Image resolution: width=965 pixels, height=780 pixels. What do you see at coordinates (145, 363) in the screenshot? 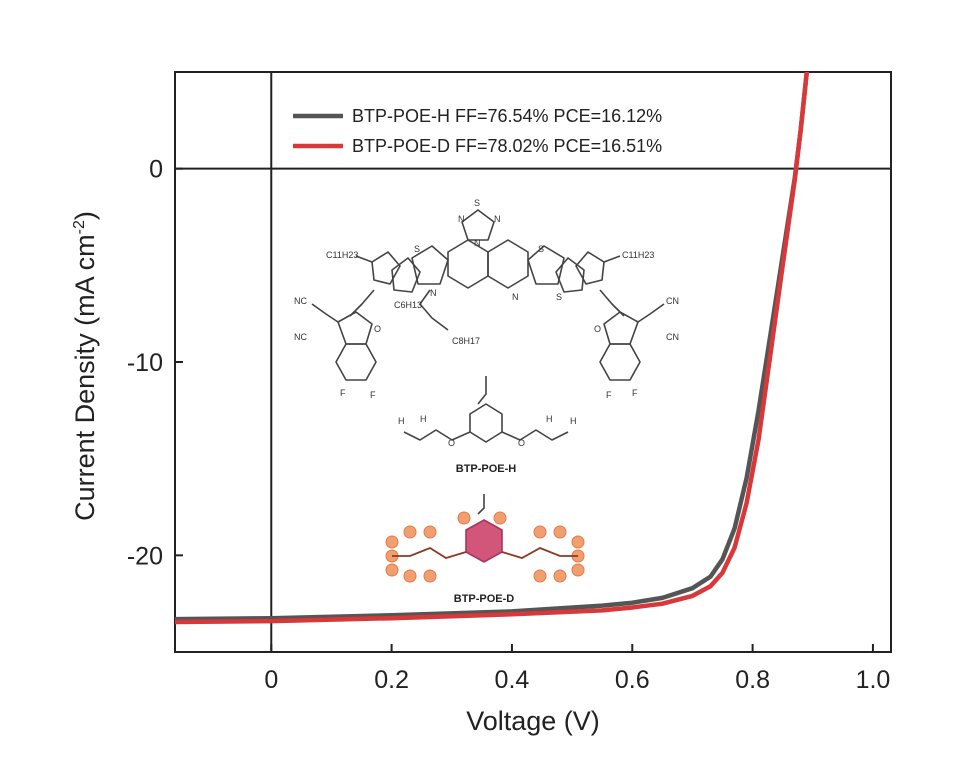
I see `y-tick-label: -10` at bounding box center [145, 363].